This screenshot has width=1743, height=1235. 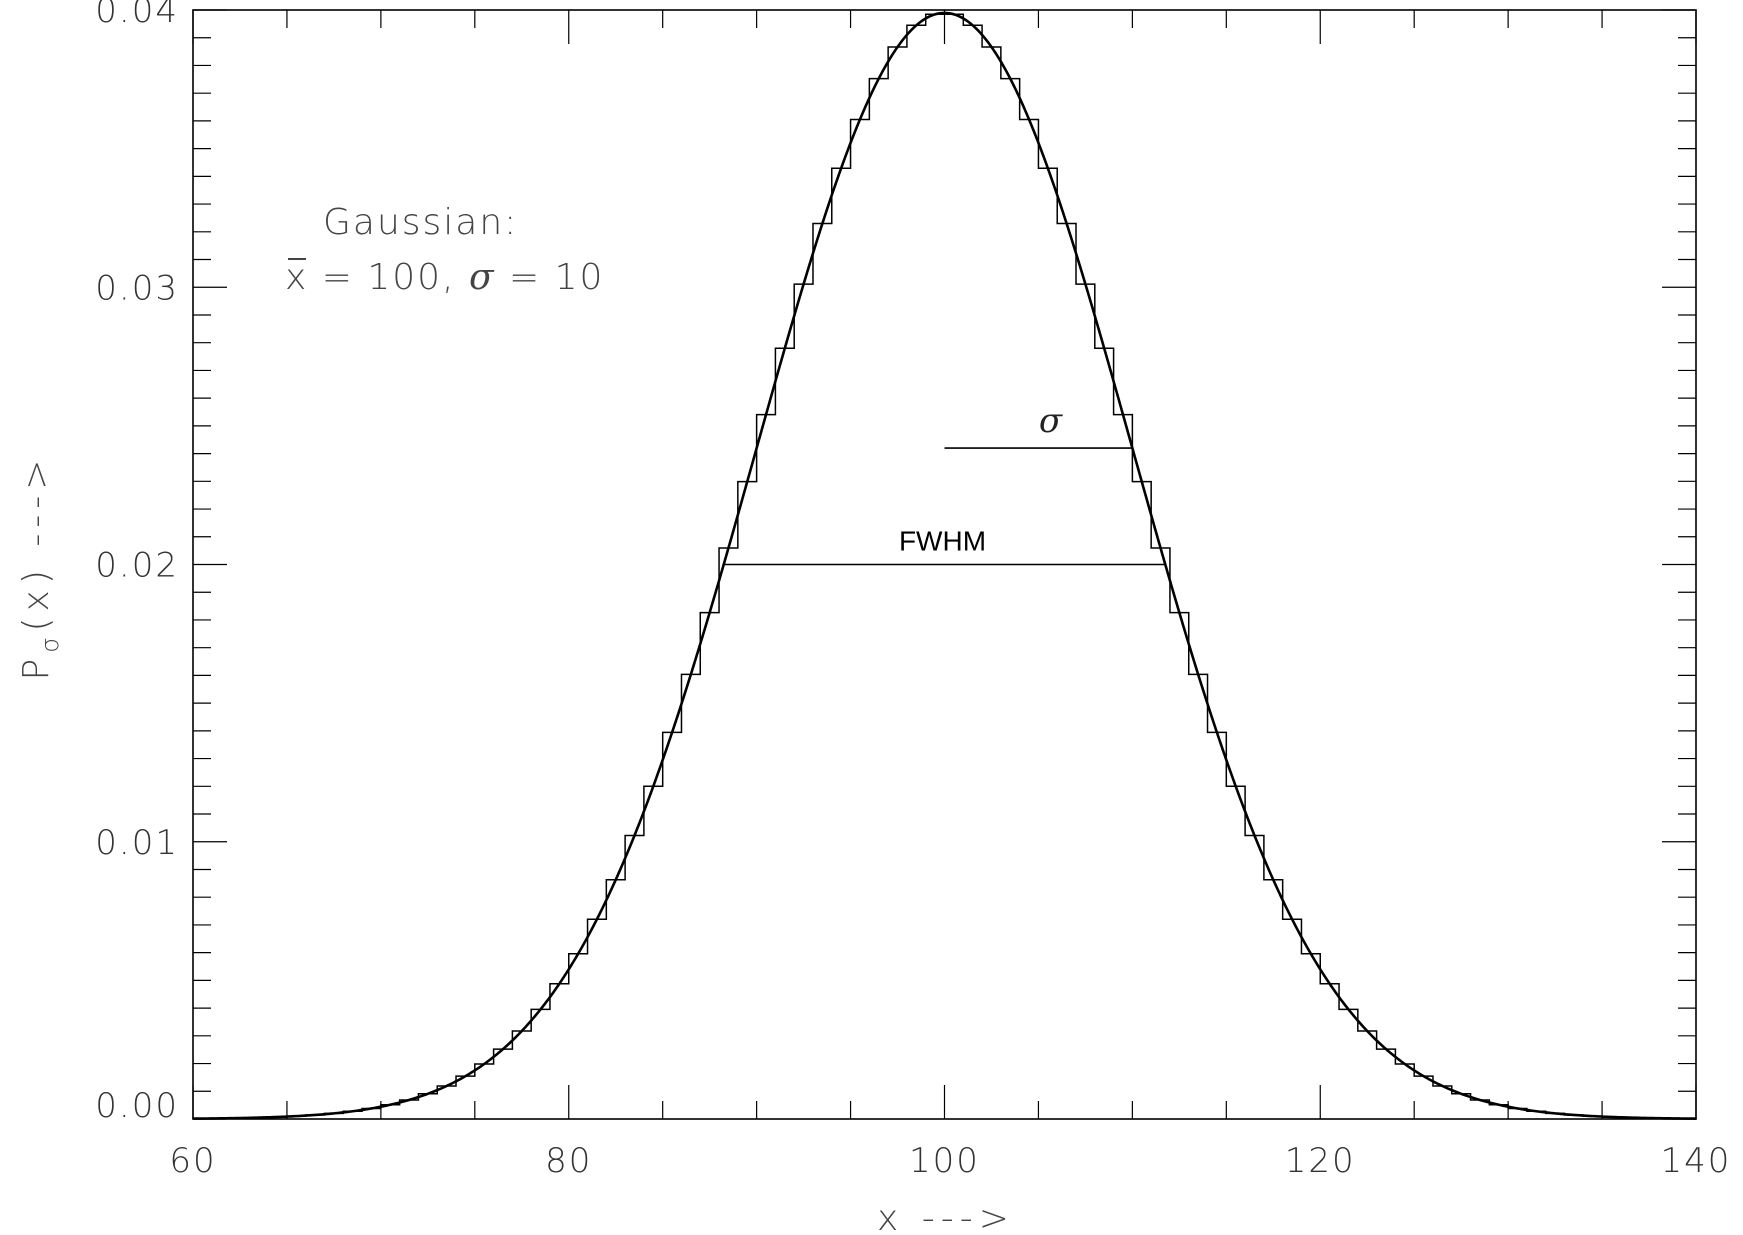 What do you see at coordinates (36, 543) in the screenshot?
I see `y-axis-label-suffix: (x) --->` at bounding box center [36, 543].